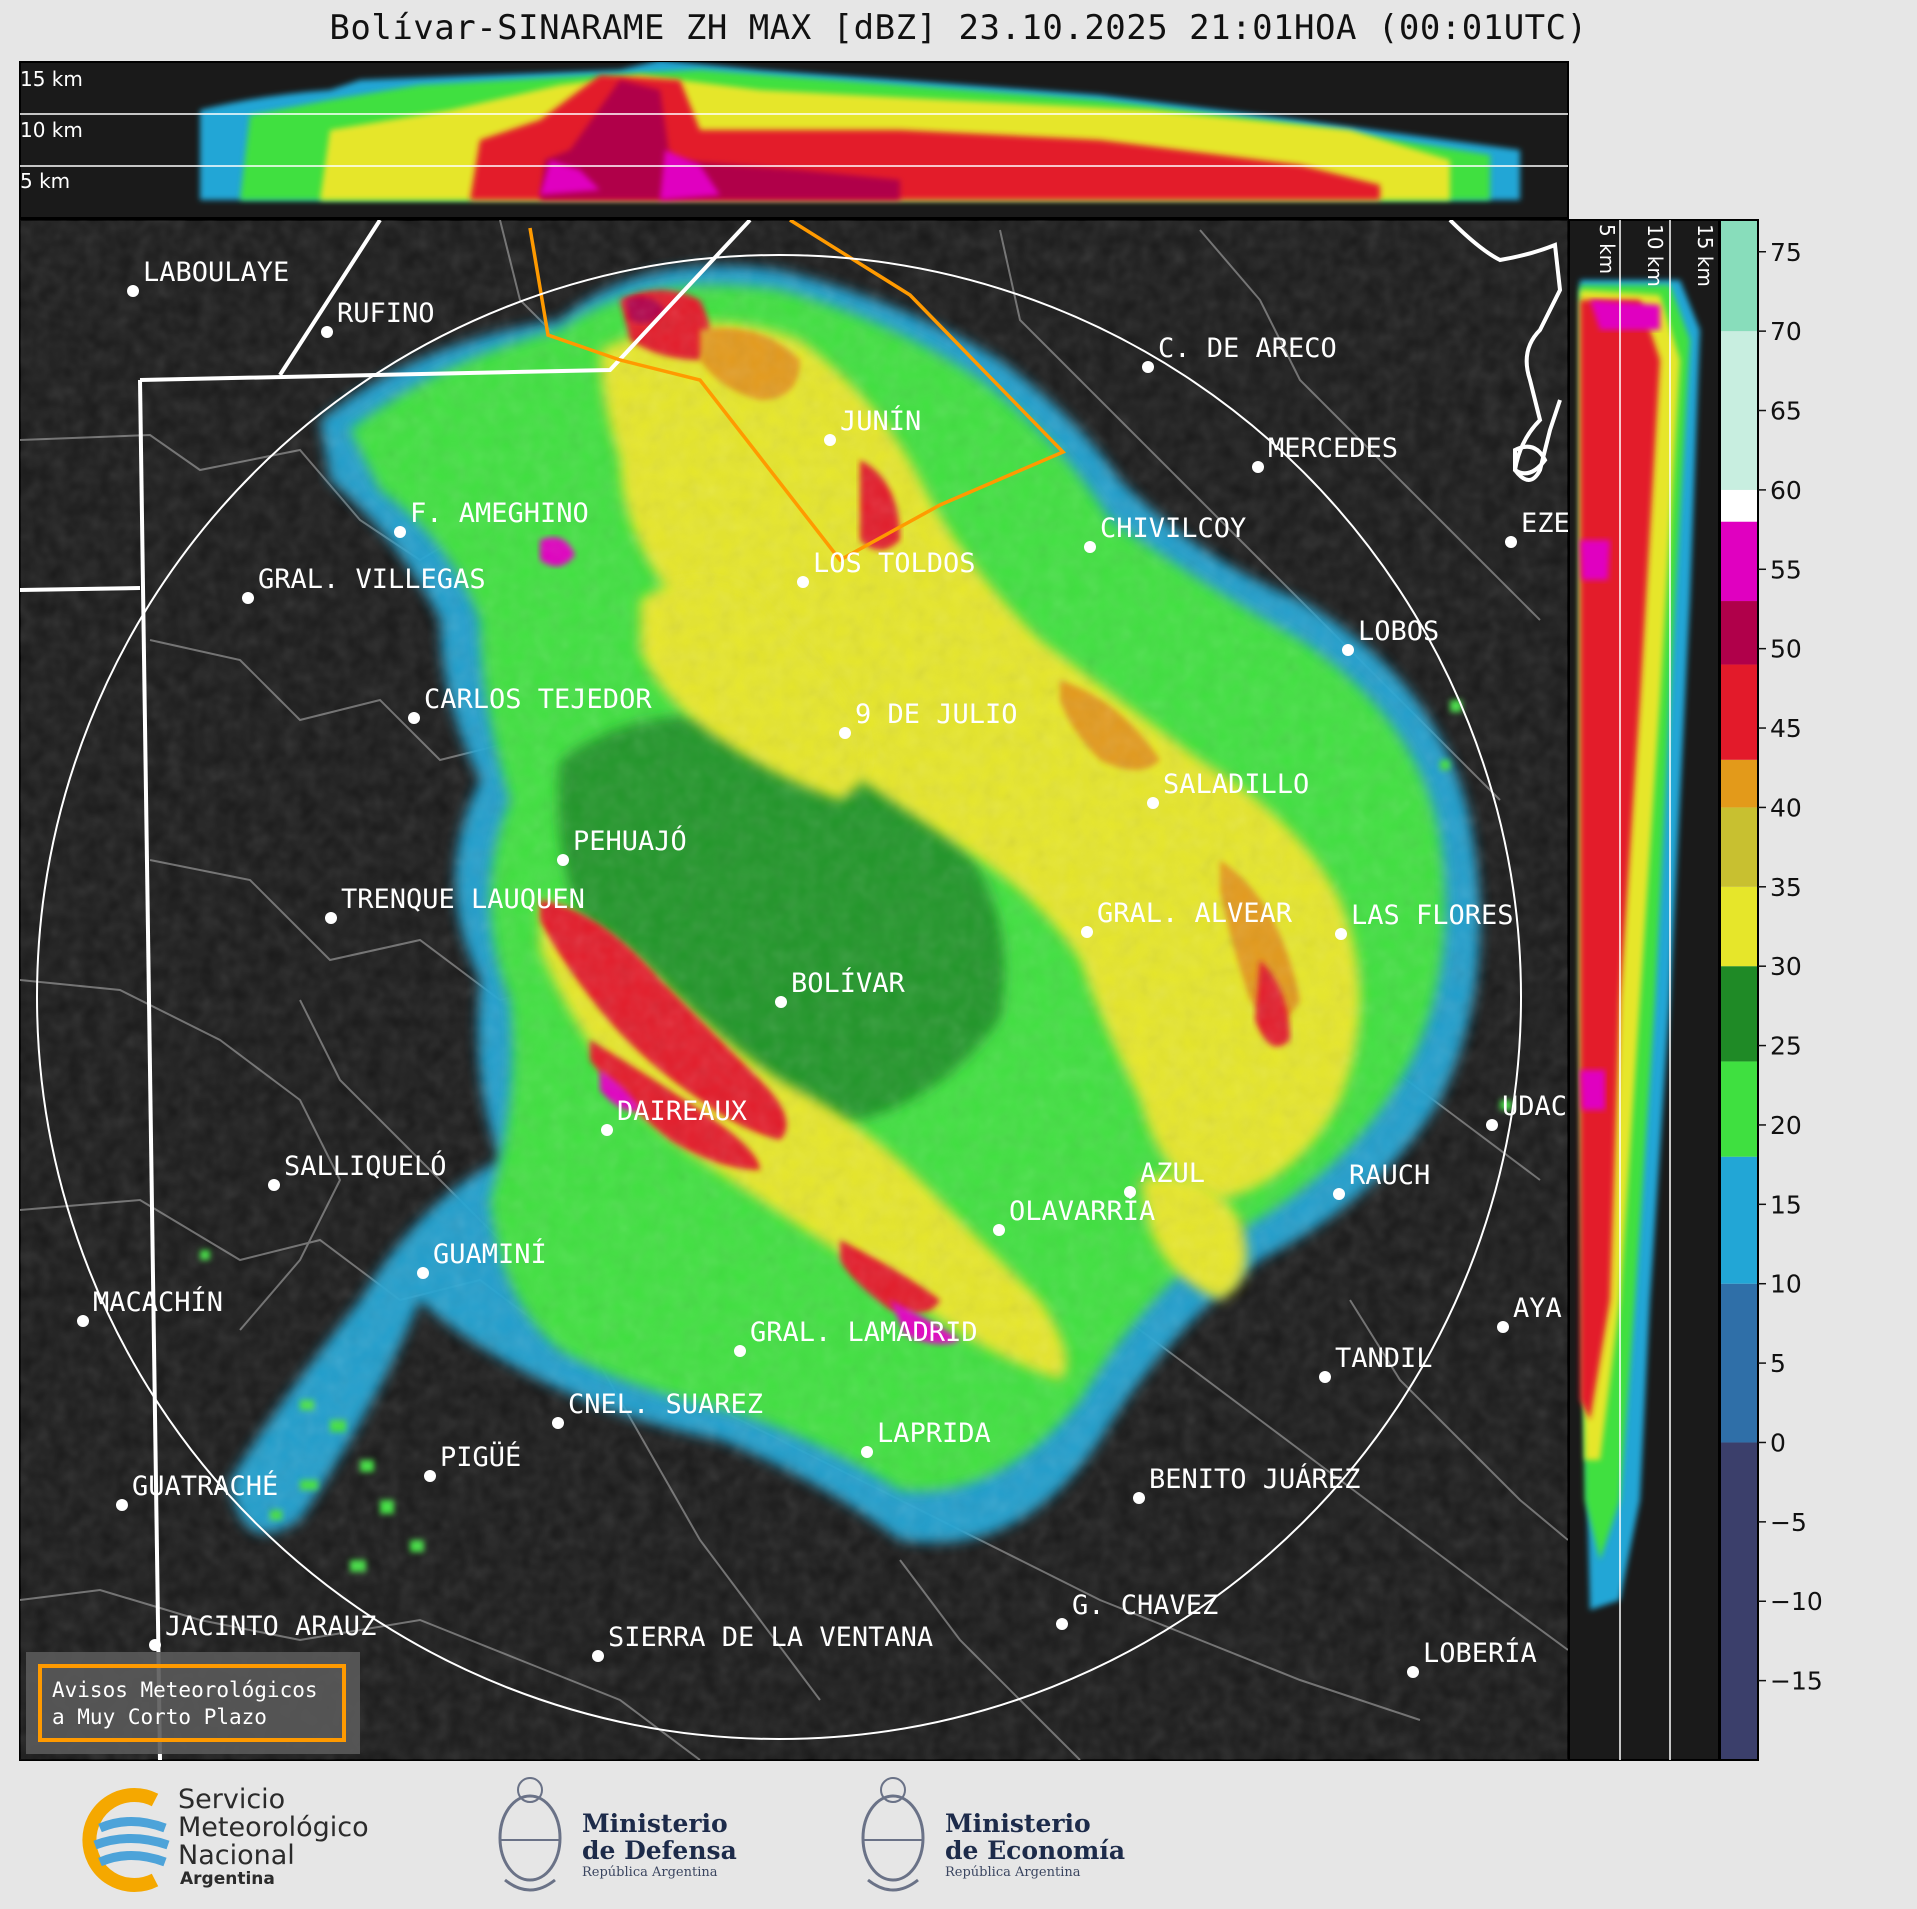  I want to click on top-label-15km: 15 km, so click(51, 79).